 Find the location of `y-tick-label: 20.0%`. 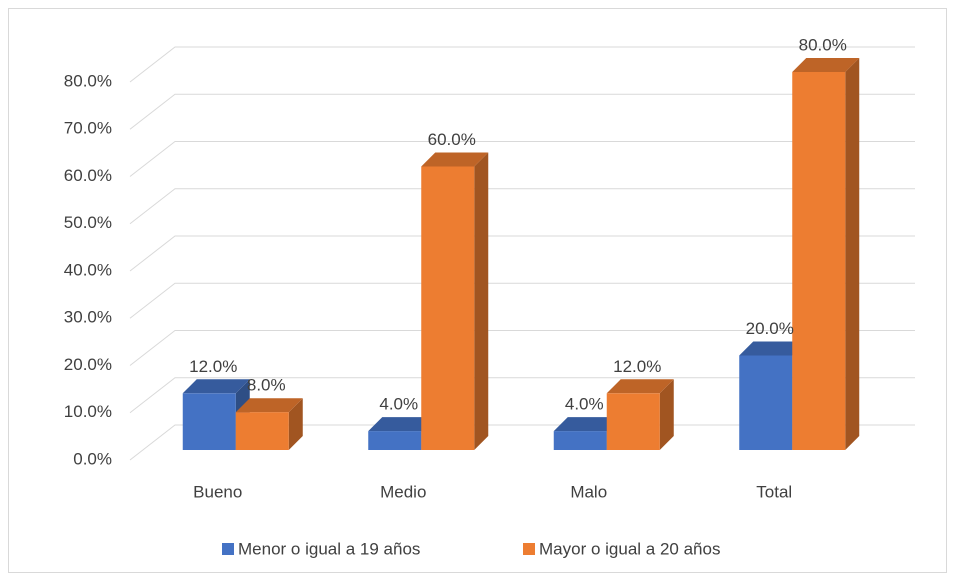

y-tick-label: 20.0% is located at coordinates (88, 364).